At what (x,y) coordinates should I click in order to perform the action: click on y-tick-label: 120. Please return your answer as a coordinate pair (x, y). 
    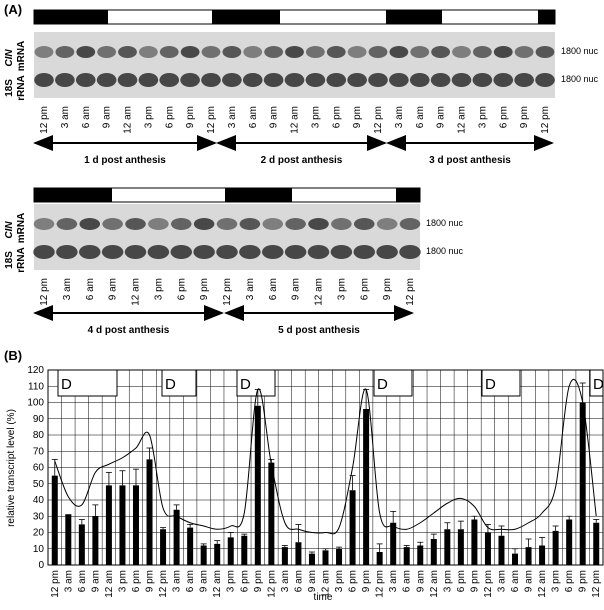
    Looking at the image, I should click on (35, 370).